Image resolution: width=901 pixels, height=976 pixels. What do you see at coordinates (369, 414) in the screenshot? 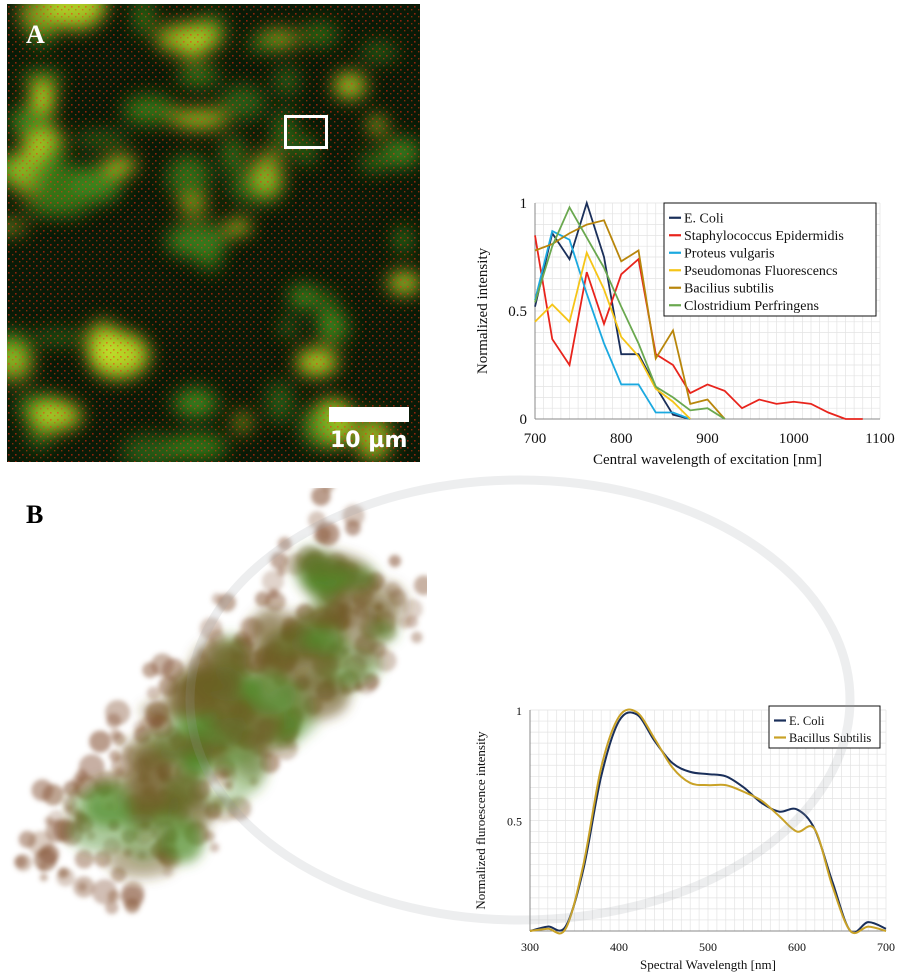
I see `scale-bar` at bounding box center [369, 414].